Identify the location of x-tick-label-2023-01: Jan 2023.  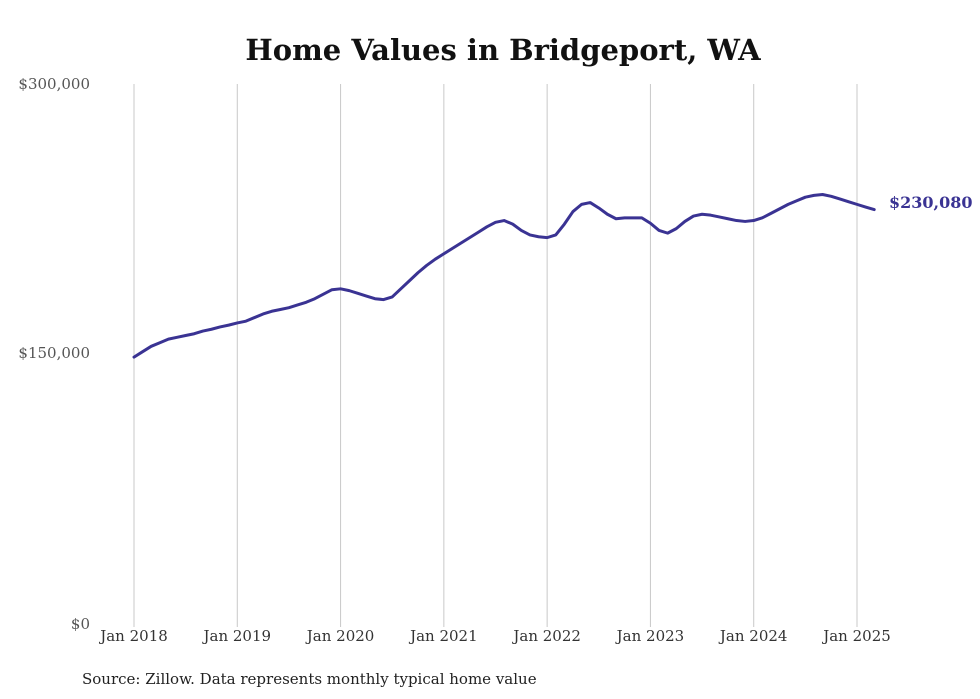
(650, 636).